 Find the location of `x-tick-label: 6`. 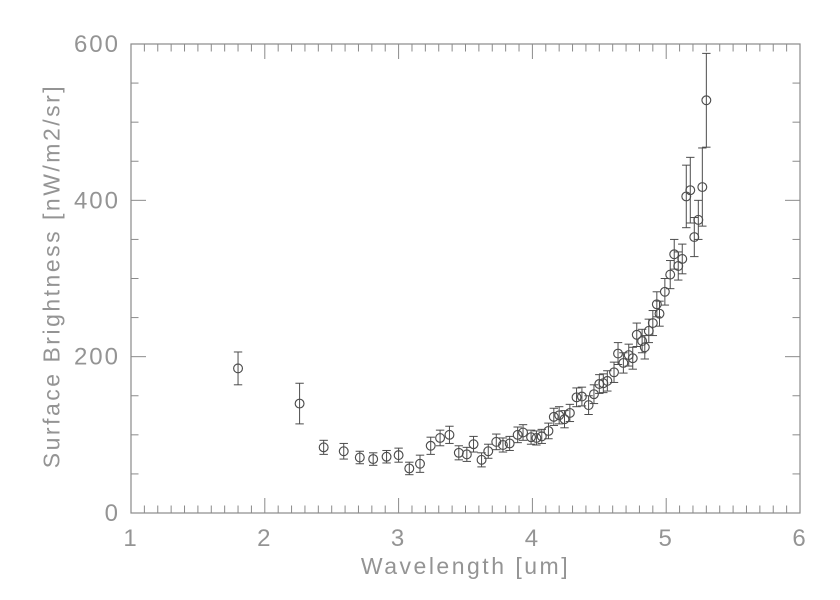

x-tick-label: 6 is located at coordinates (799, 538).